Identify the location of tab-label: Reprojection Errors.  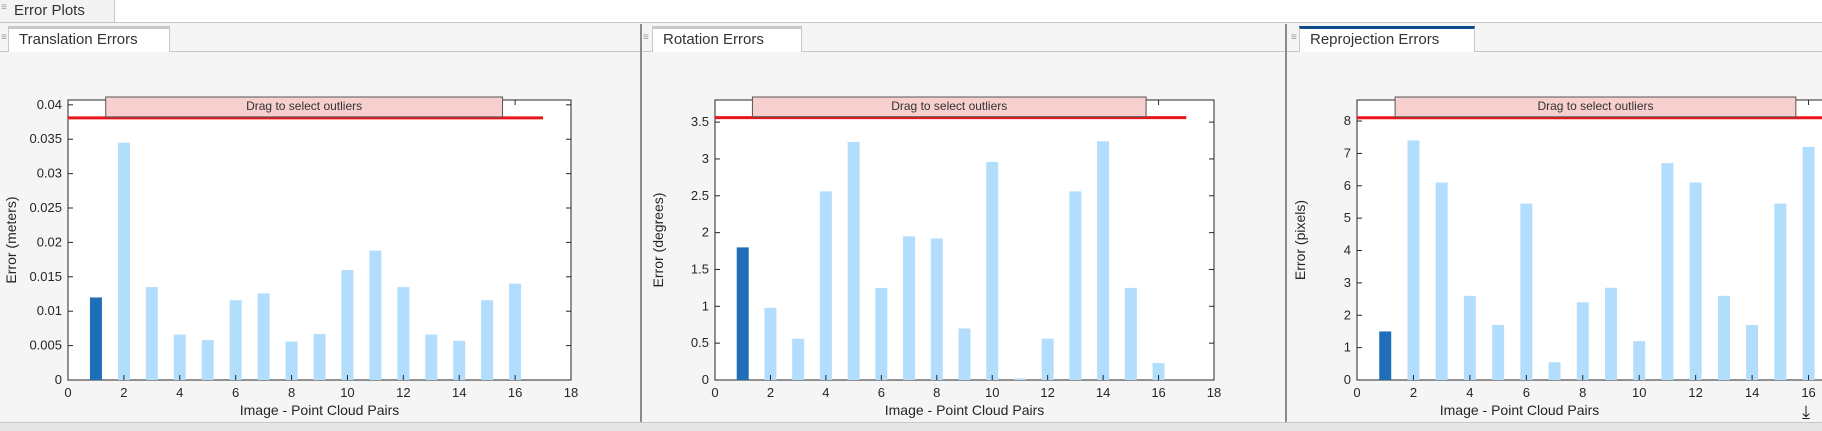
(1375, 39).